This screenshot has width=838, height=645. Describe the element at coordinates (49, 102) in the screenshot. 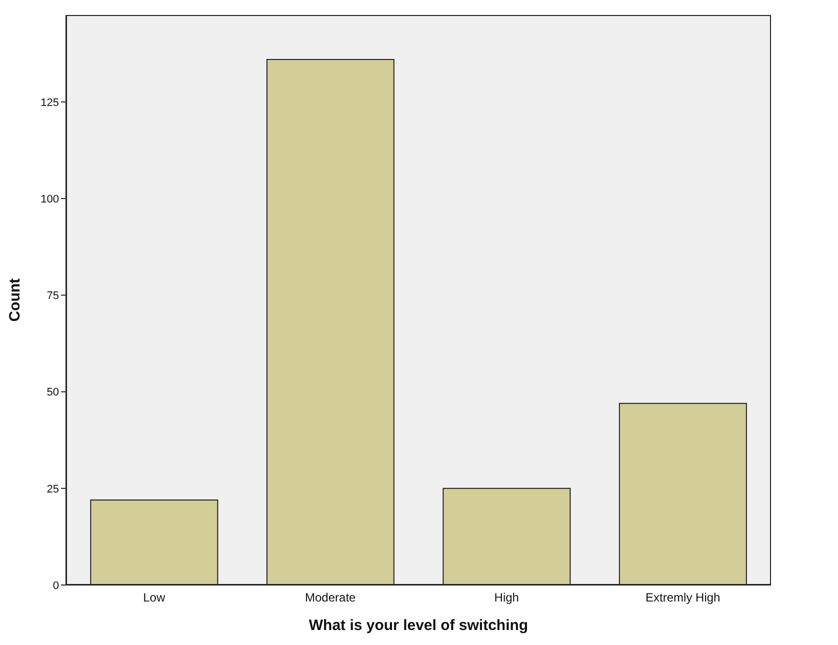

I see `y-tick-label: 125` at that location.